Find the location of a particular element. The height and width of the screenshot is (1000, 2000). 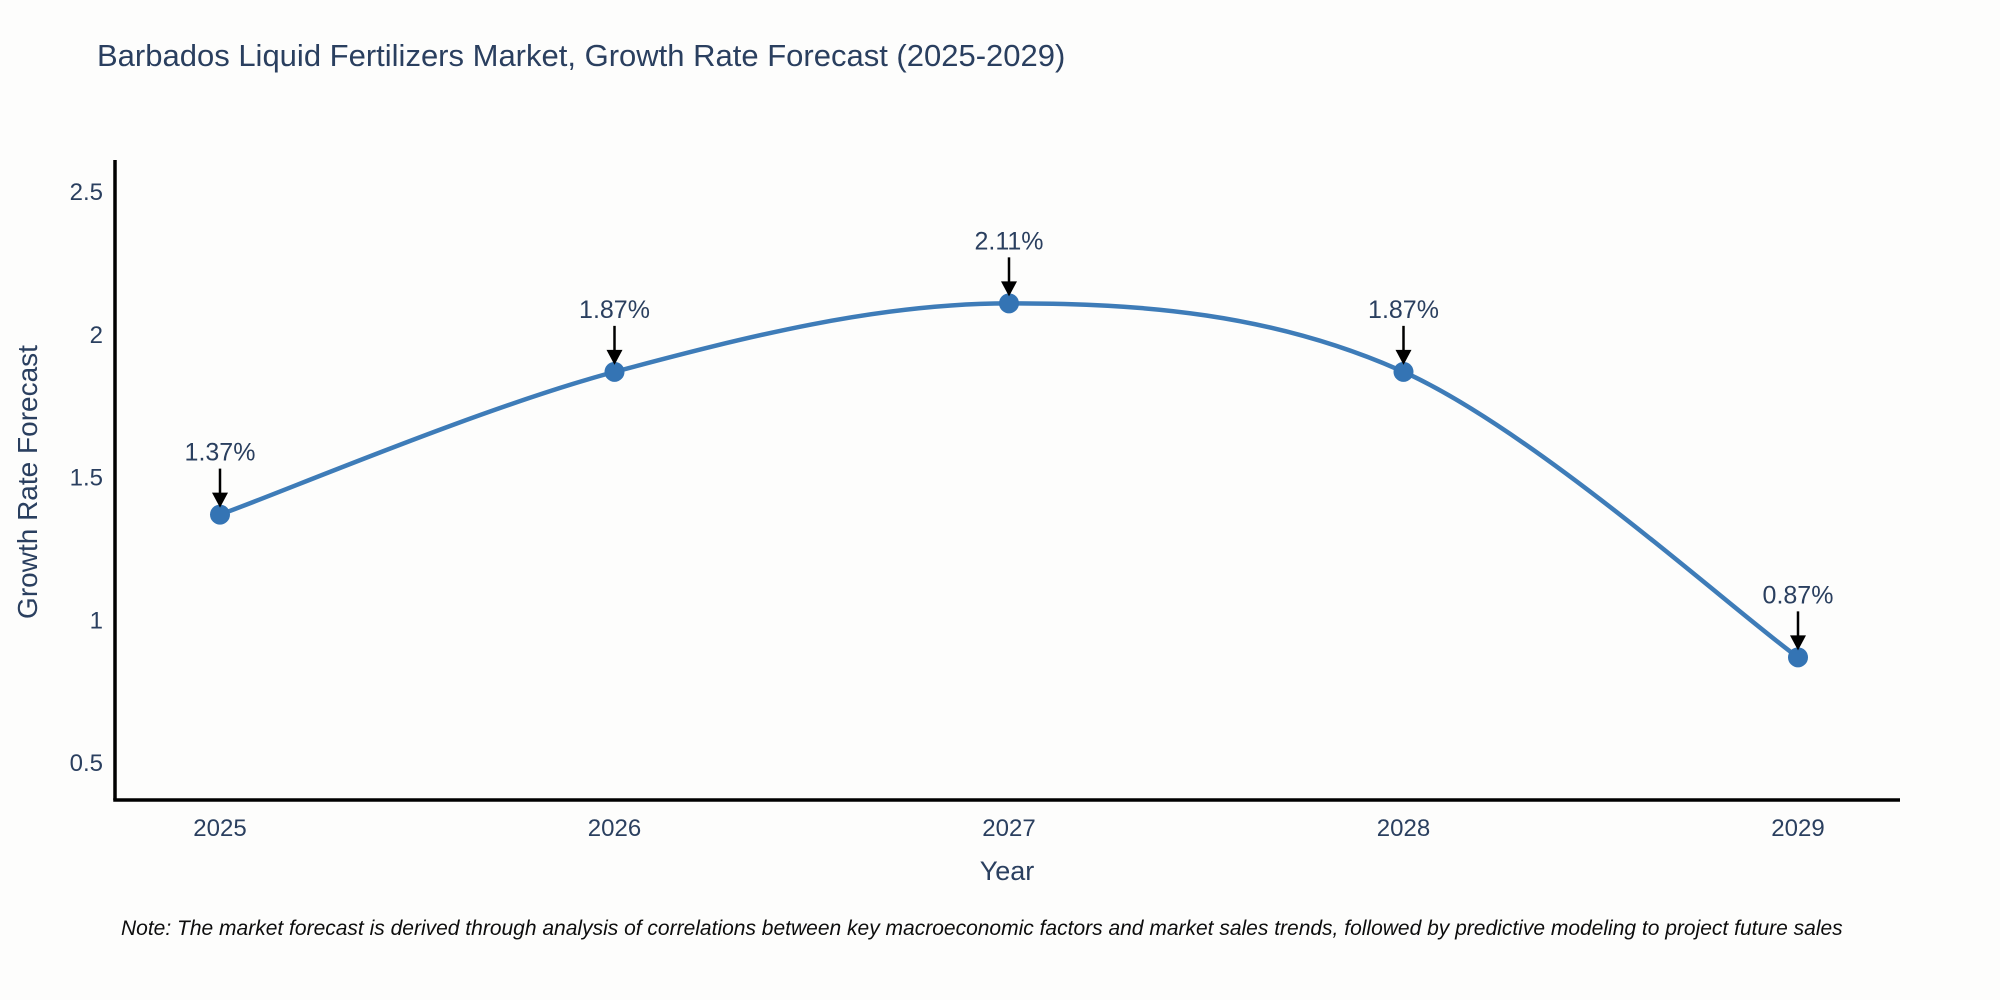

x-tick-label: 2029 is located at coordinates (1797, 828).